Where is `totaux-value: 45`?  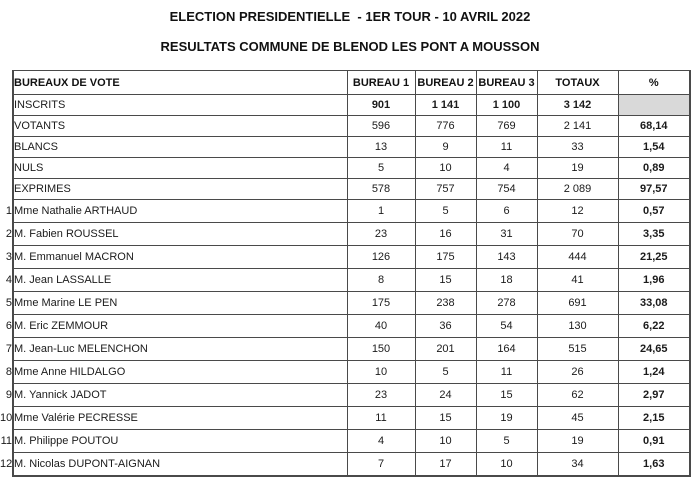
totaux-value: 45 is located at coordinates (577, 418).